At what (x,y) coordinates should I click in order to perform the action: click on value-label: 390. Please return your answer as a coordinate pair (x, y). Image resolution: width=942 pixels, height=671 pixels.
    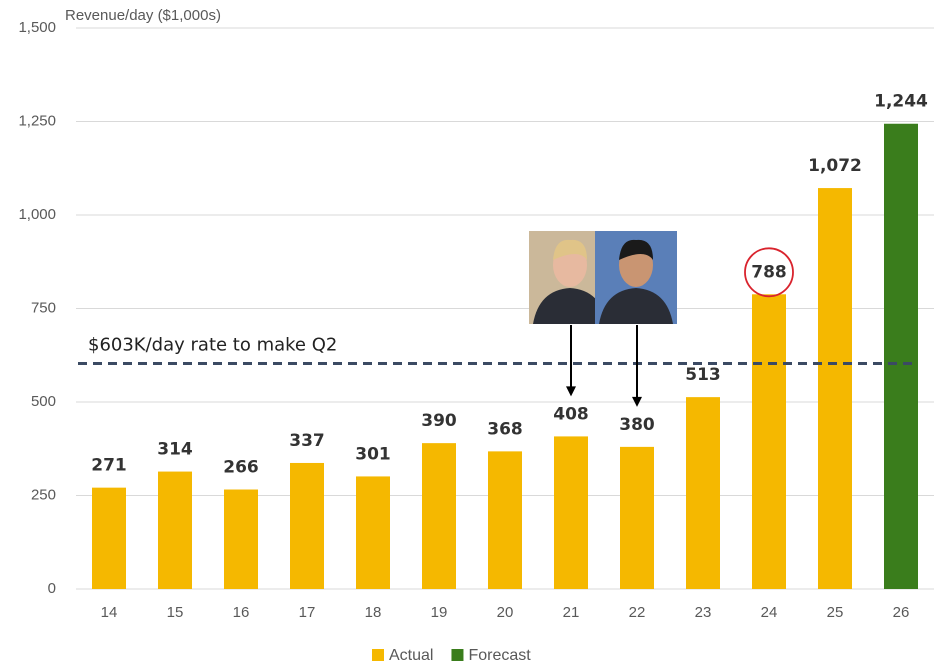
    Looking at the image, I should click on (439, 421).